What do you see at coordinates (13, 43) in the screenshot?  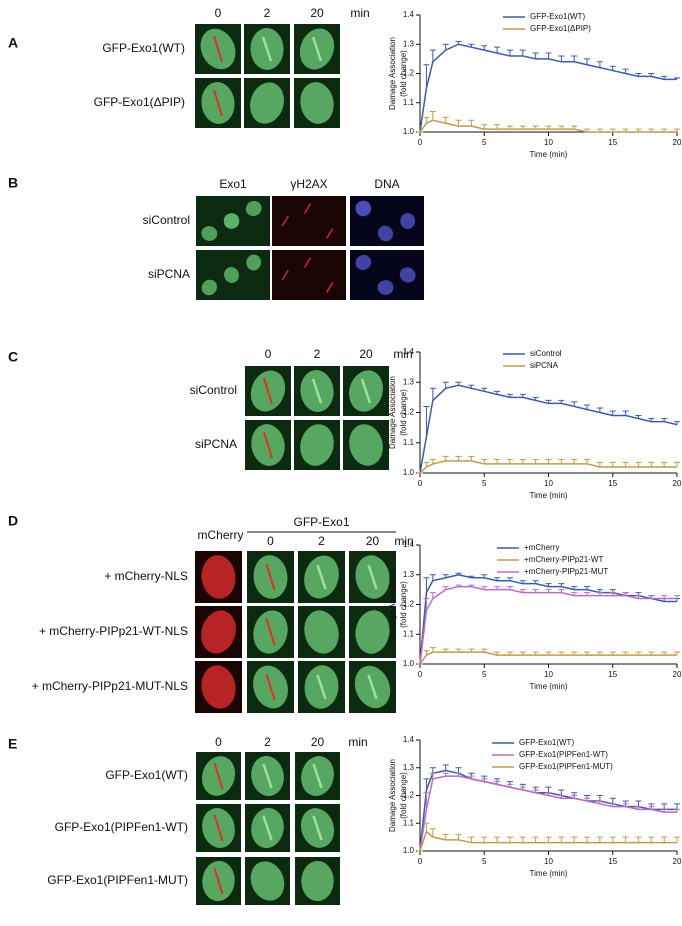 I see `panel-label: A` at bounding box center [13, 43].